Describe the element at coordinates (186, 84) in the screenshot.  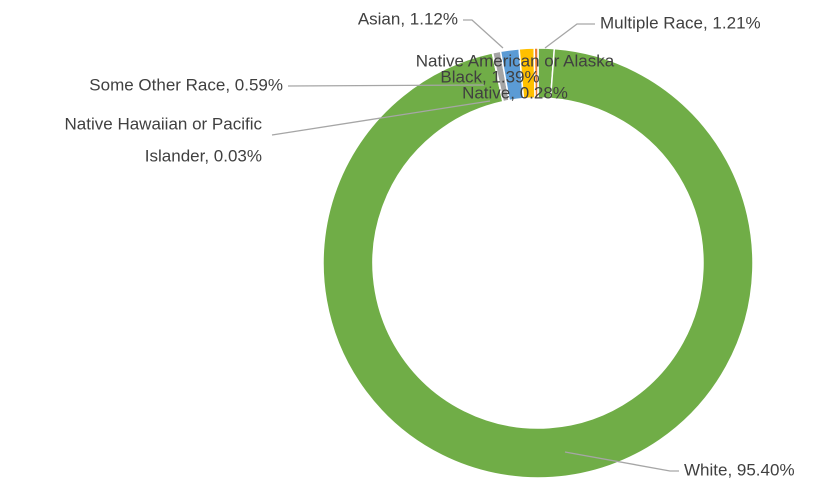
I see `data-label: Some Other Race, 0.59%` at that location.